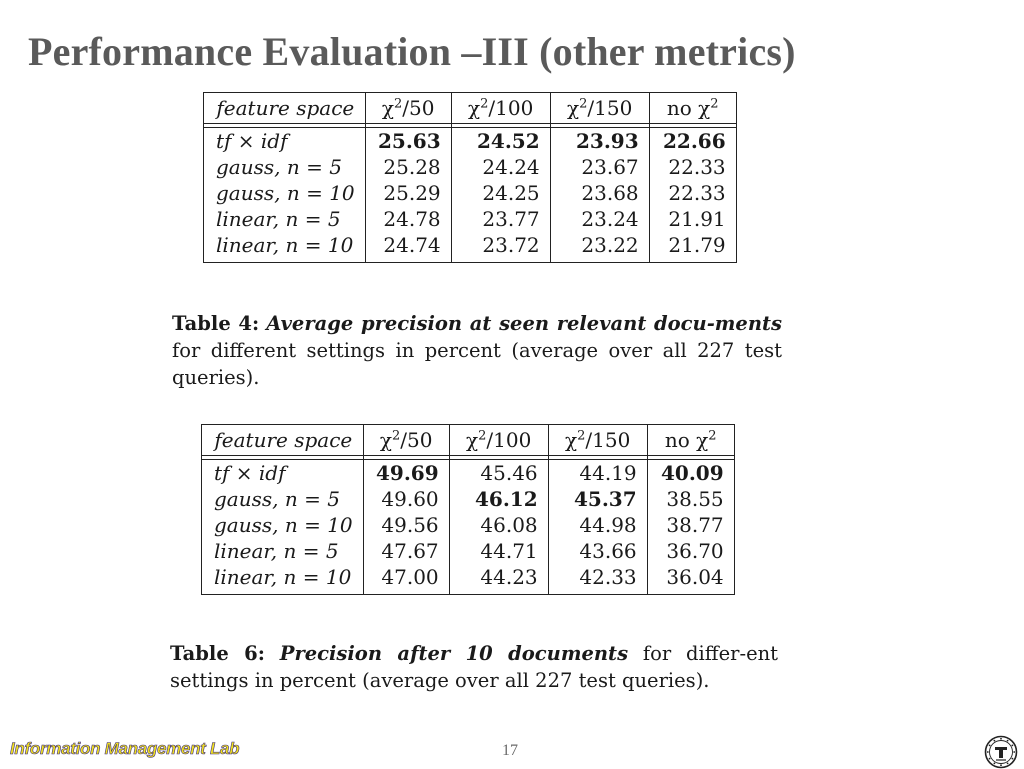 The width and height of the screenshot is (1024, 769). What do you see at coordinates (498, 579) in the screenshot?
I see `table-cell: 44.23` at bounding box center [498, 579].